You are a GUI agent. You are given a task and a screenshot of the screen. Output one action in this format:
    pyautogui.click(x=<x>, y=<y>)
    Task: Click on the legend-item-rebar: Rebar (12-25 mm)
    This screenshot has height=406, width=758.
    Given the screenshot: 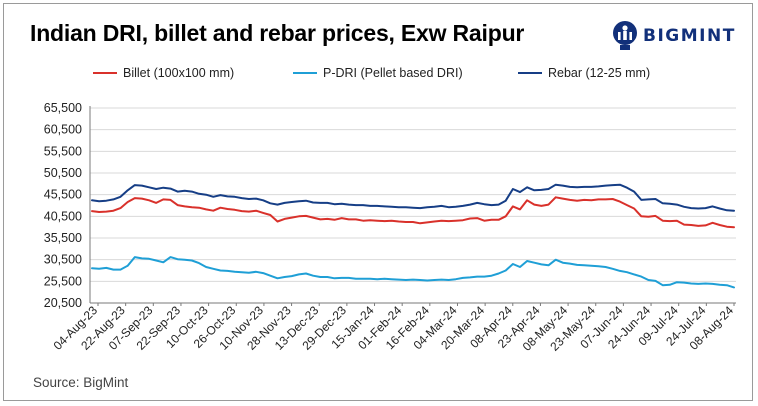 What is the action you would take?
    pyautogui.click(x=584, y=73)
    